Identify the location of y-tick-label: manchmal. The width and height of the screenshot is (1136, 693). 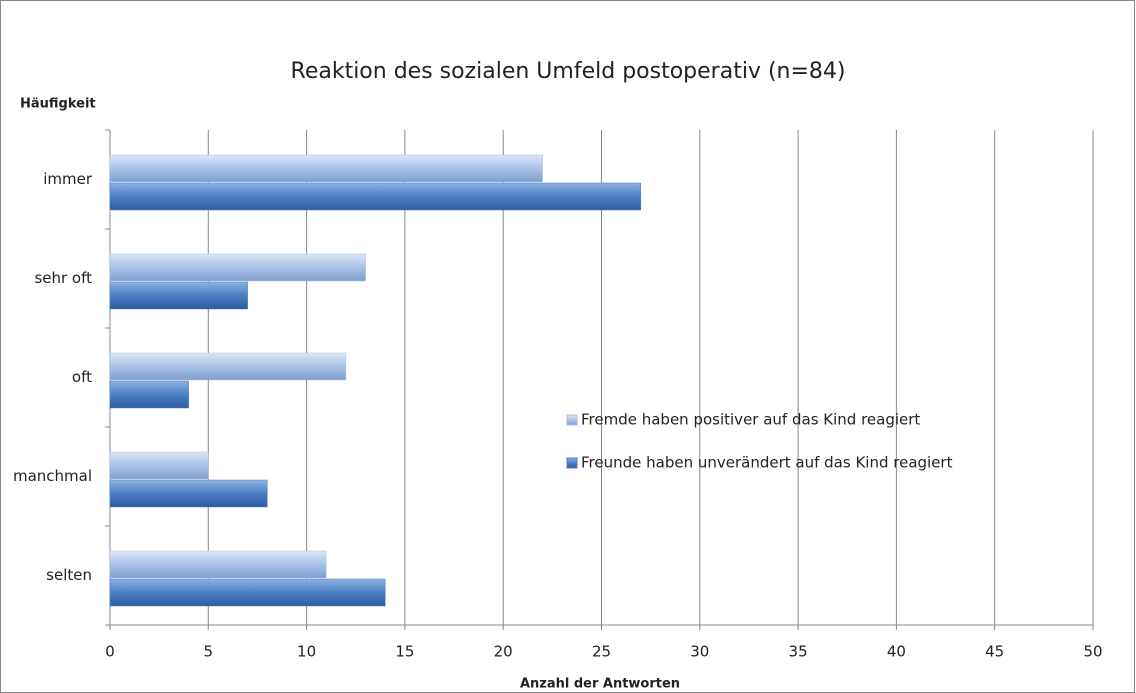
(52, 476).